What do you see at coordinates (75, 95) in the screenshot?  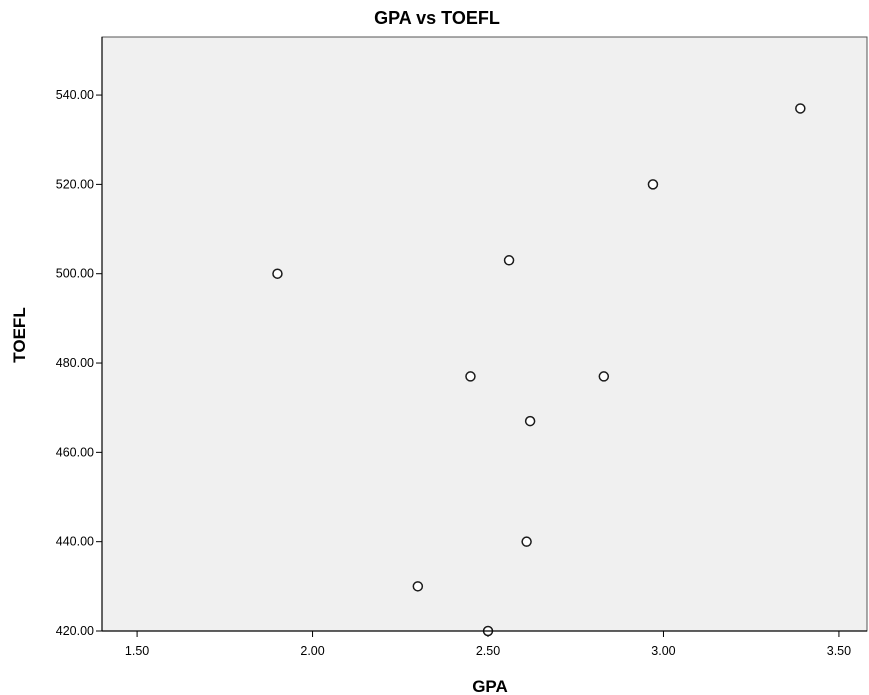 I see `y-tick-label: 540.00` at bounding box center [75, 95].